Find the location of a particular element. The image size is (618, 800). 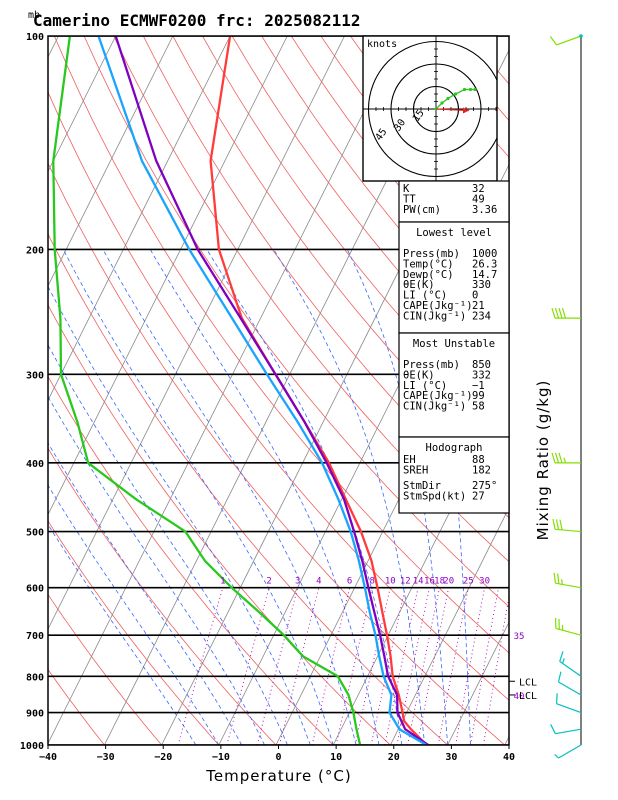

mixing-ratio-label: 12 is located at coordinates (405, 582).